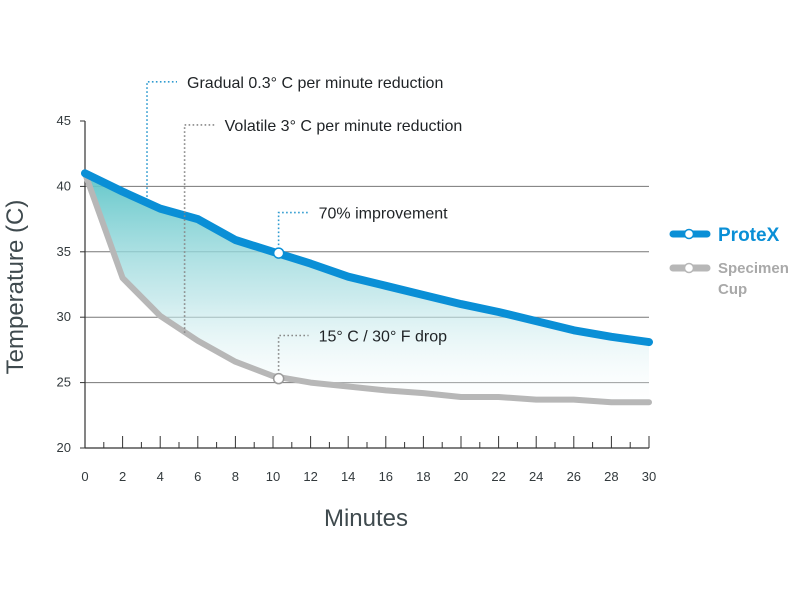  Describe the element at coordinates (498, 476) in the screenshot. I see `x-tick-label-22: 22` at that location.